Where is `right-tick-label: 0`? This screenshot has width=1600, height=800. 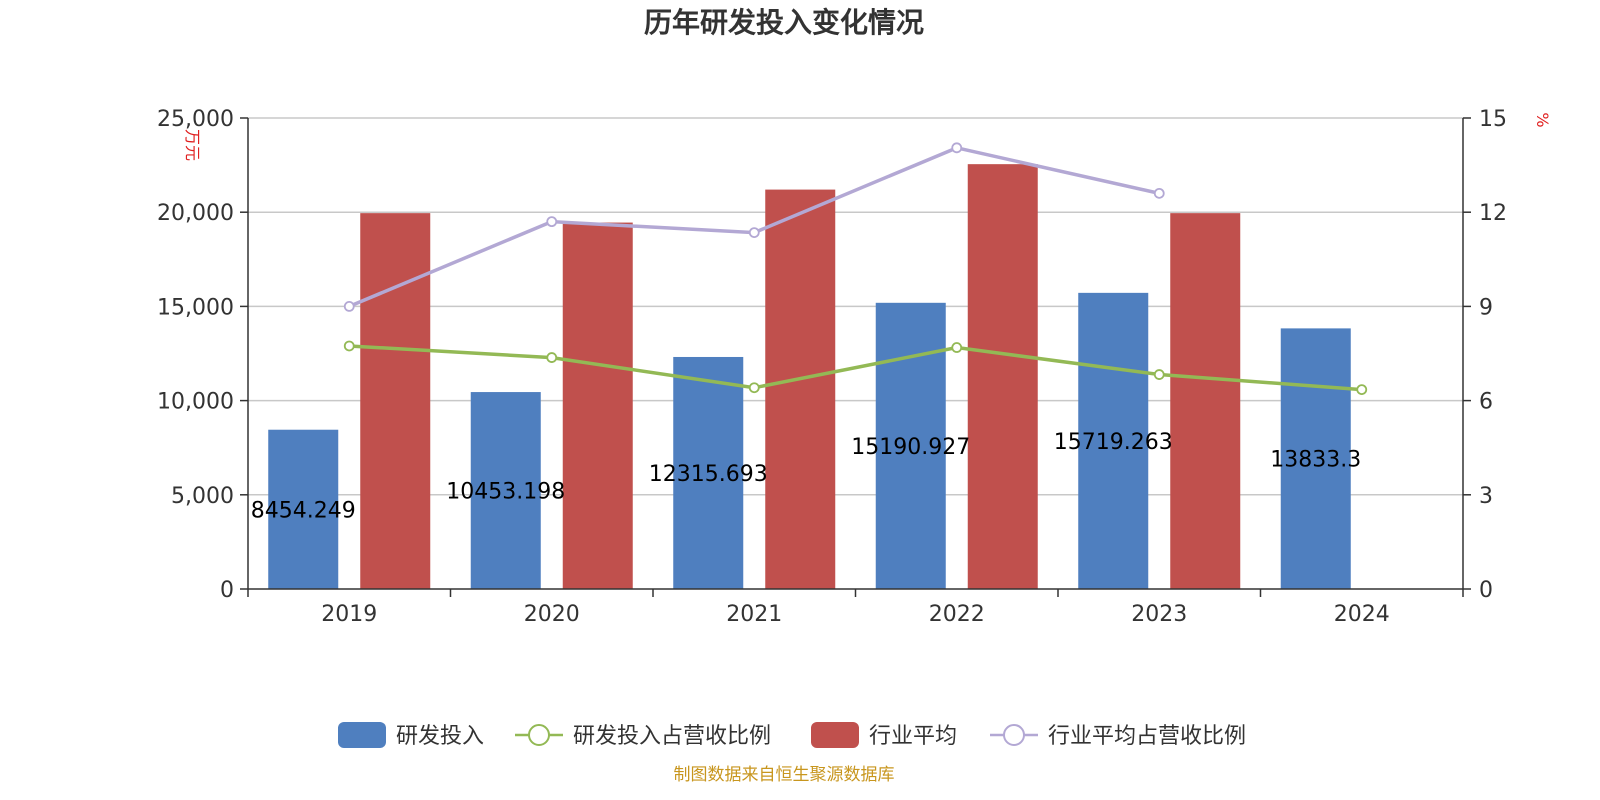 right-tick-label: 0 is located at coordinates (1486, 590).